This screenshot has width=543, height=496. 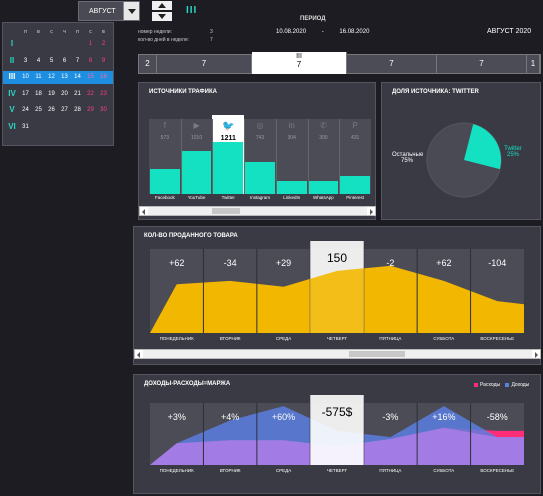 I want to click on traffic-column: ✆ 300, so click(x=323, y=156).